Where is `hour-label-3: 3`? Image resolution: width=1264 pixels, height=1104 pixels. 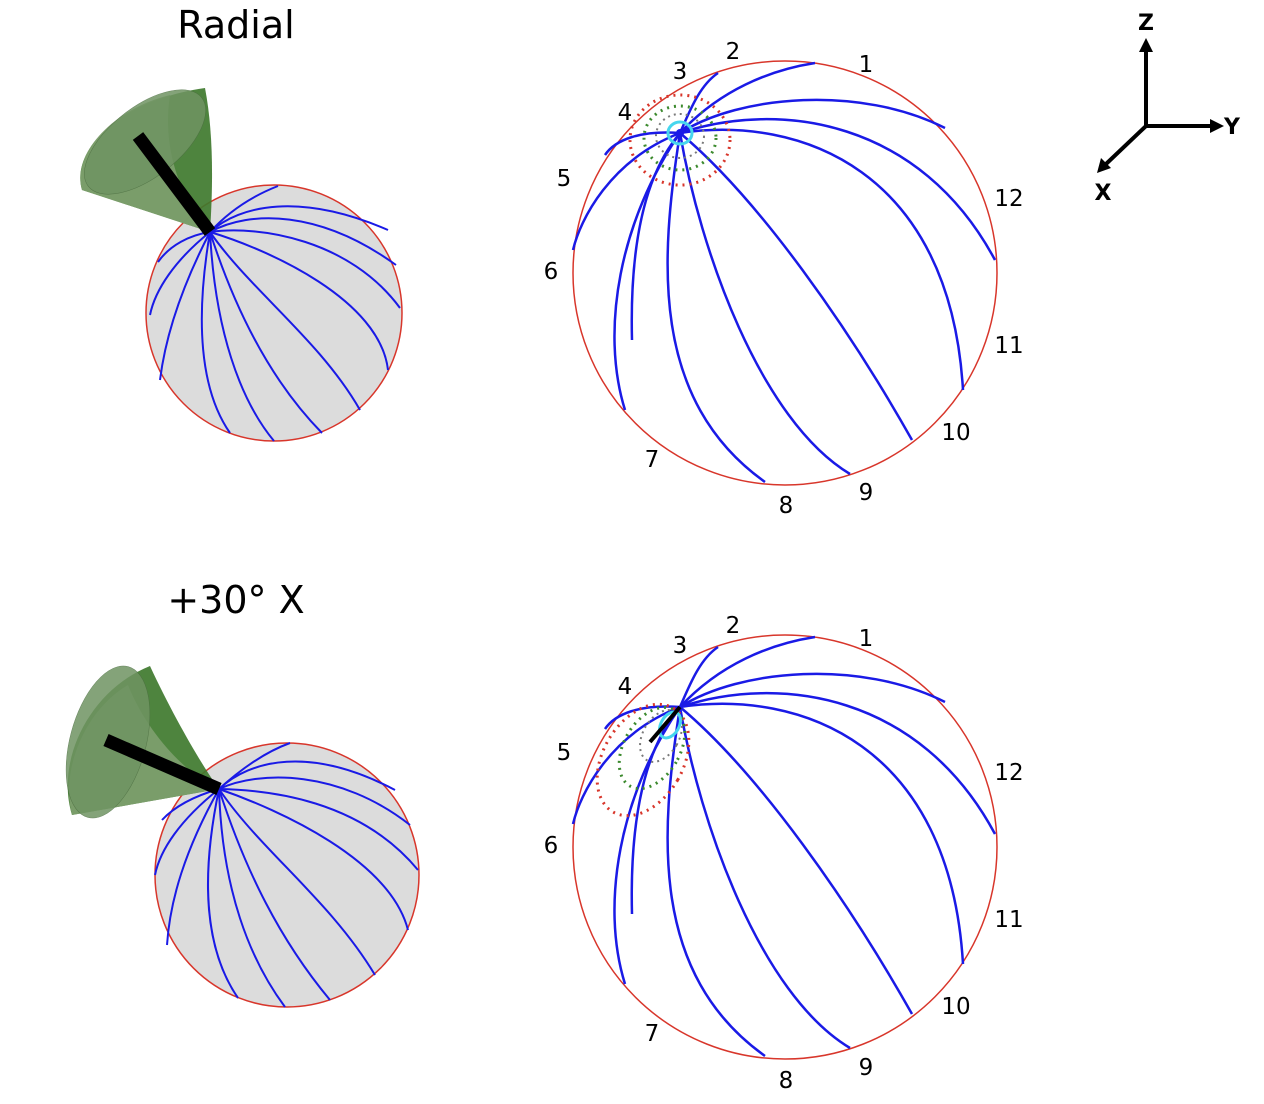
hour-label-3: 3 is located at coordinates (680, 72).